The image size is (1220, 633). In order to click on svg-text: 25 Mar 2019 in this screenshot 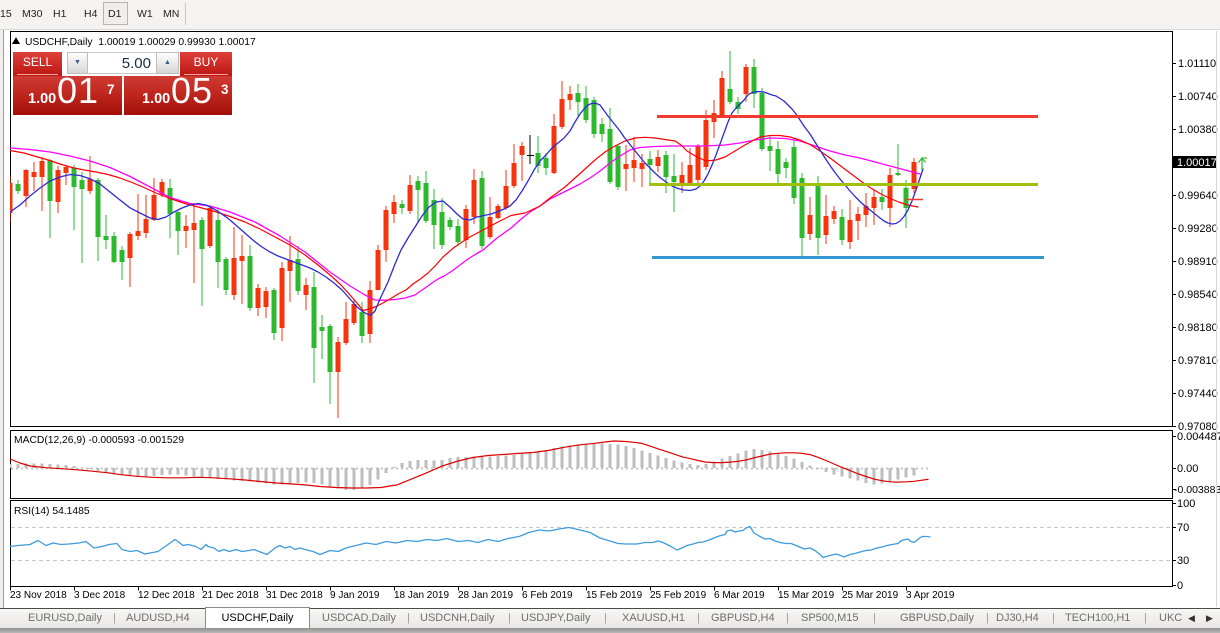, I will do `click(870, 595)`.